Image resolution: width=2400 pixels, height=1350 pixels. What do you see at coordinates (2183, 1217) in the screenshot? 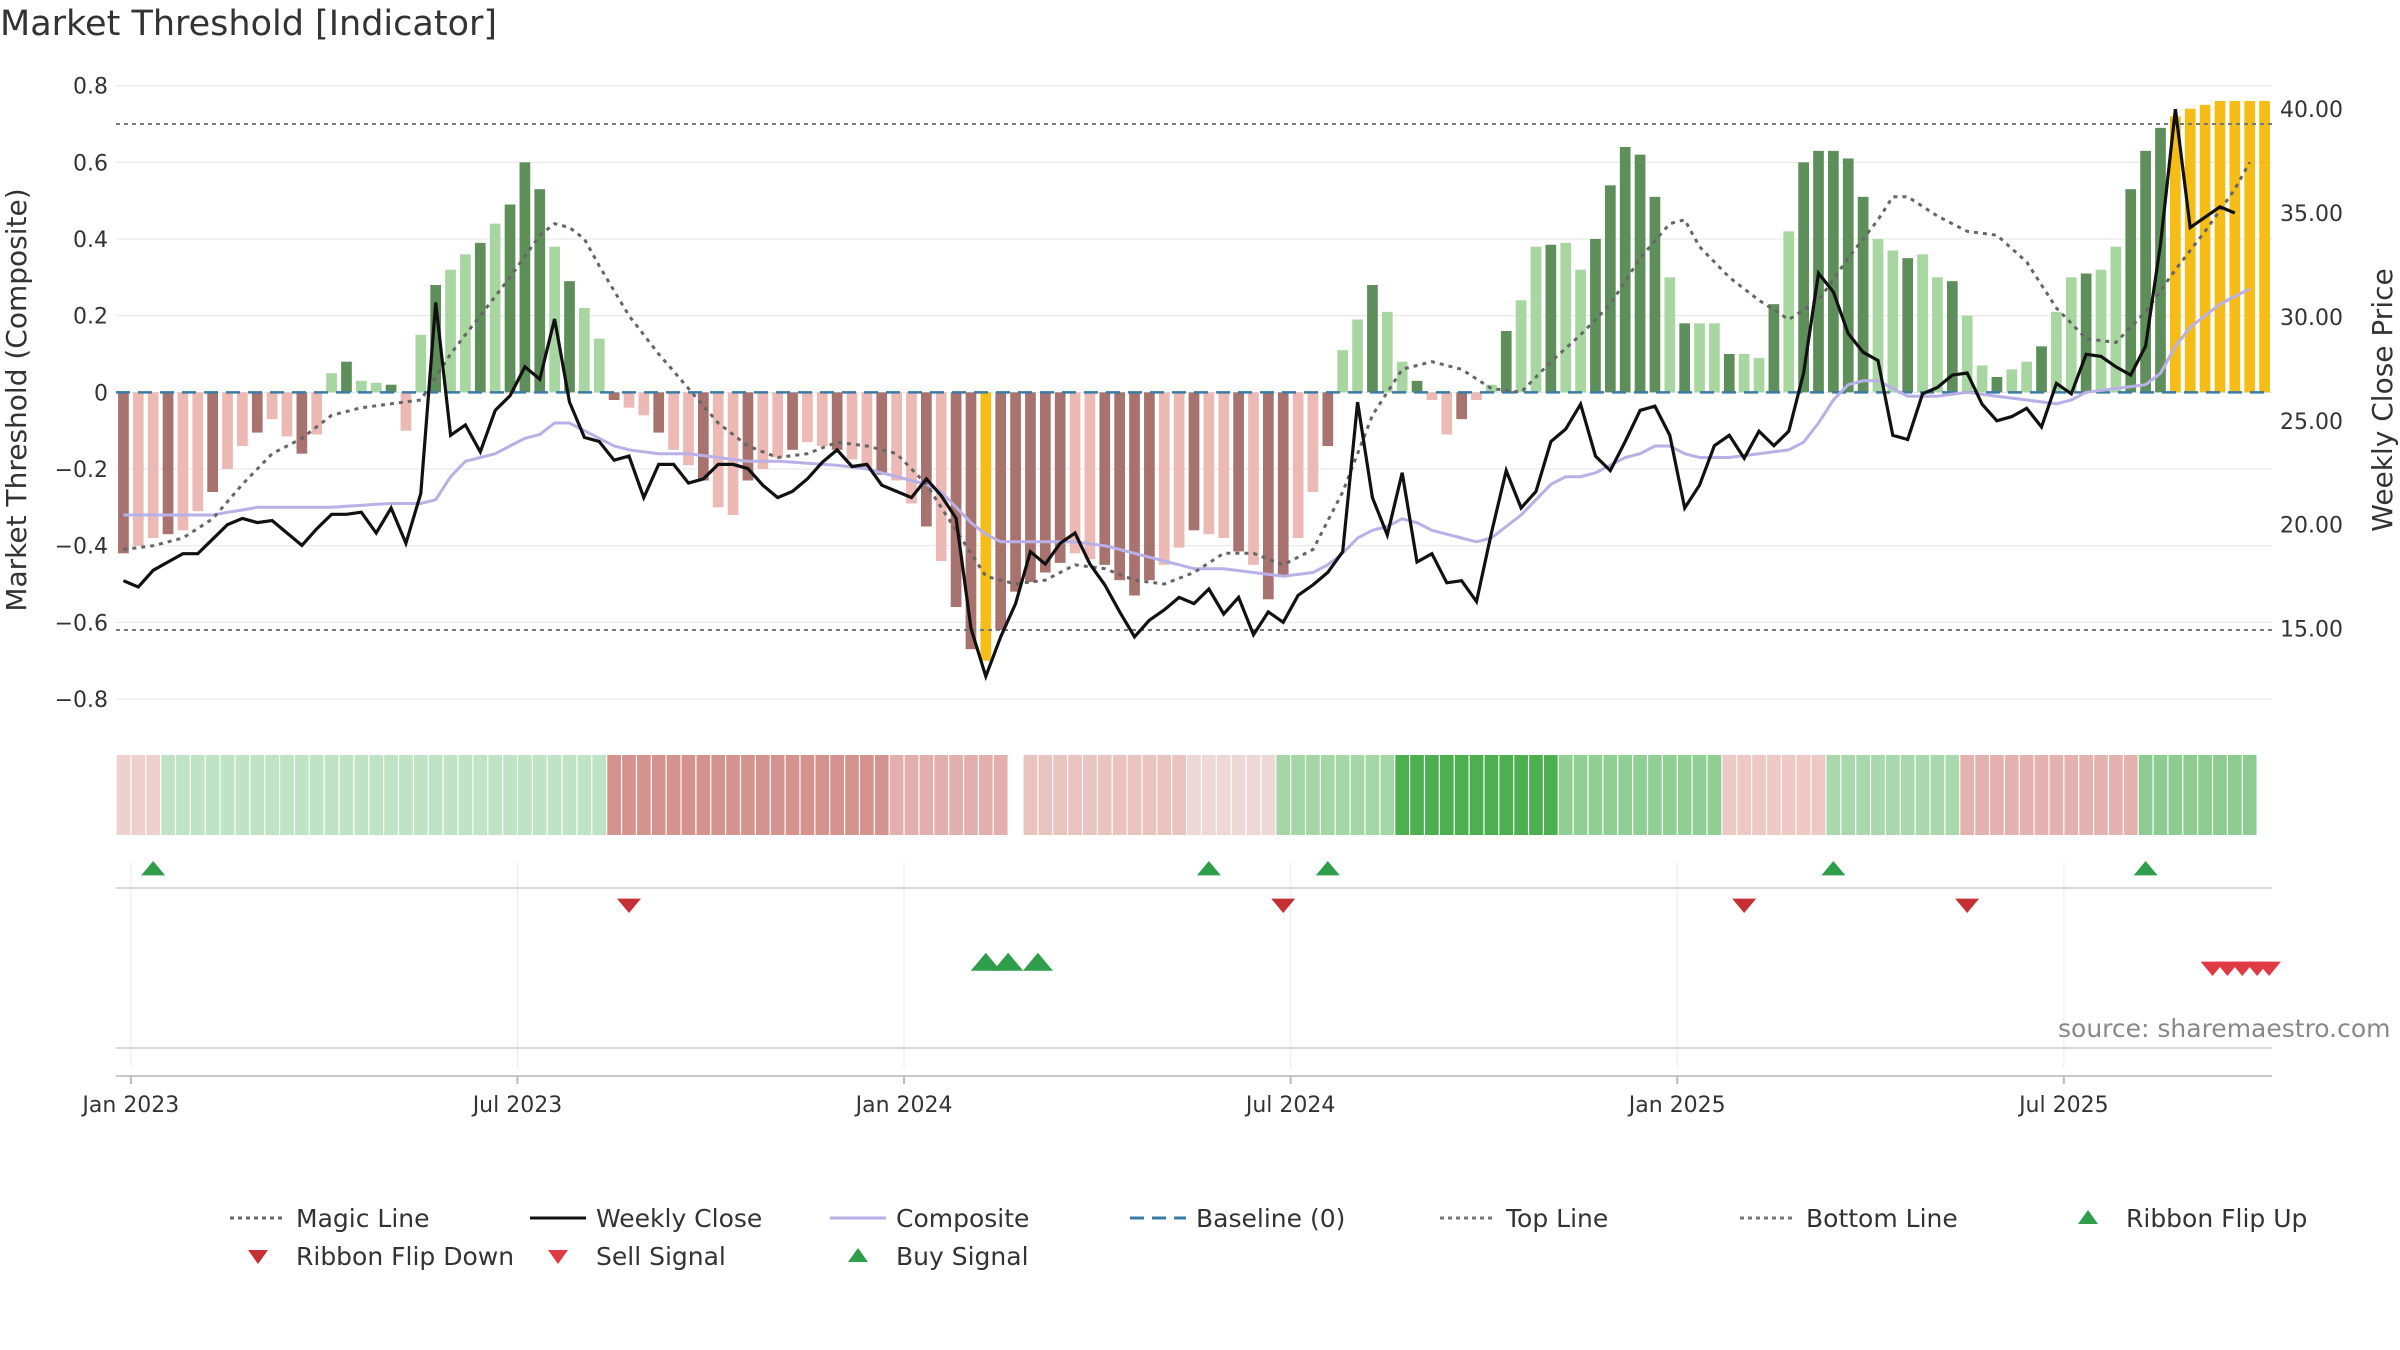
I see `legend-item: Ribbon Flip Up` at bounding box center [2183, 1217].